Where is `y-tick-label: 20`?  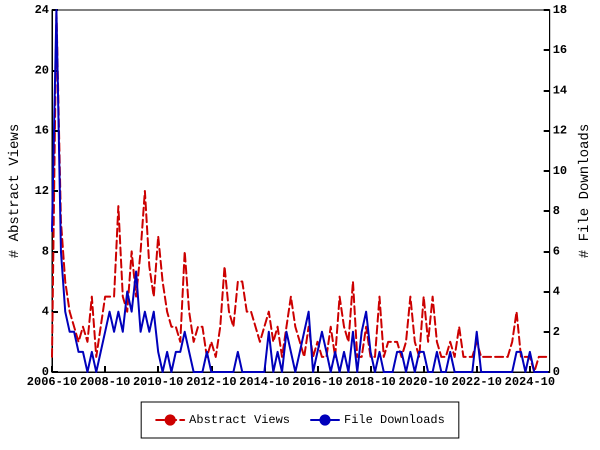 y-tick-label: 20 is located at coordinates (41, 70).